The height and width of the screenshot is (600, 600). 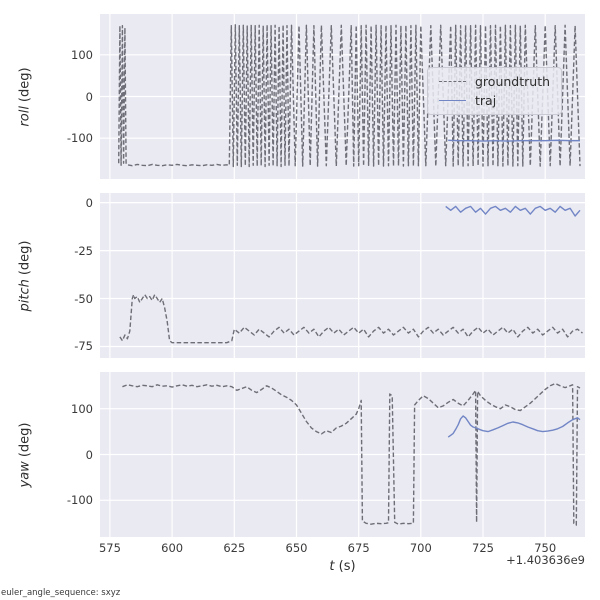 What do you see at coordinates (358, 548) in the screenshot?
I see `x-tick-label: 675` at bounding box center [358, 548].